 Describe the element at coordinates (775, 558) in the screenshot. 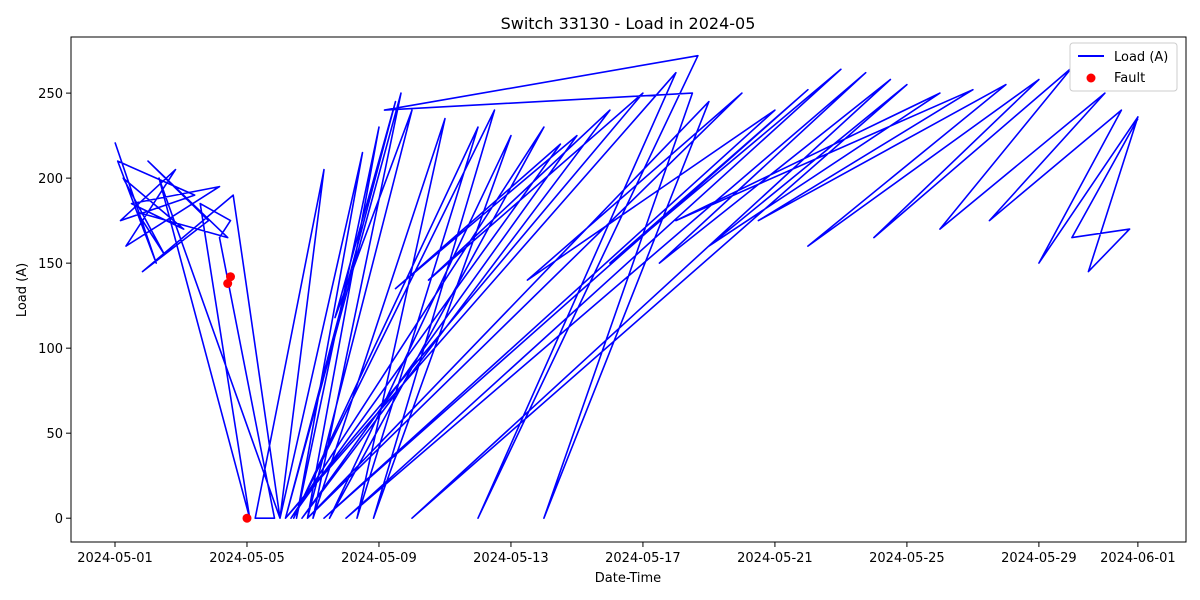

I see `x-tick-label: 2024-05-21` at that location.